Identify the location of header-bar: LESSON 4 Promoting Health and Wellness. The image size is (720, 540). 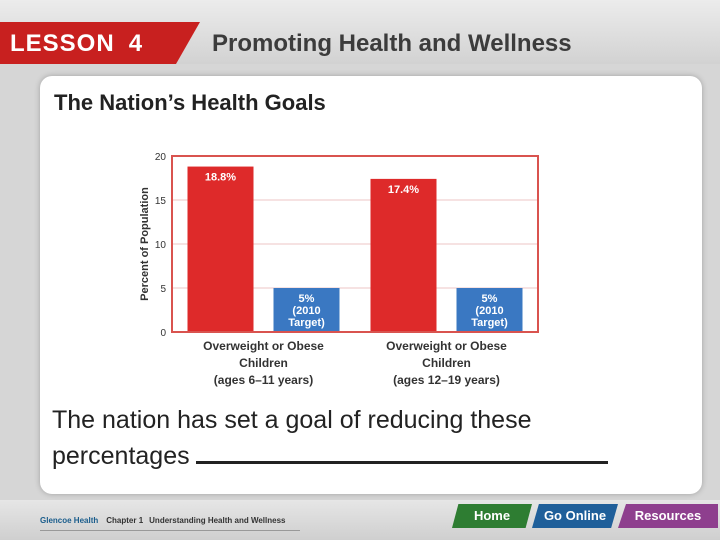
(360, 32).